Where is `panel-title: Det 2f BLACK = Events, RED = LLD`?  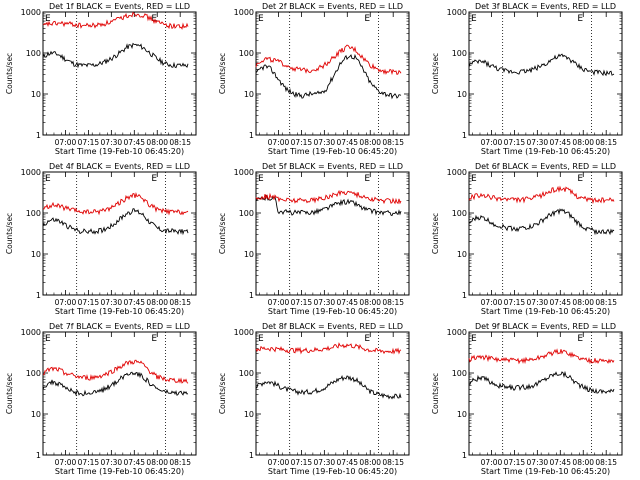 panel-title: Det 2f BLACK = Events, RED = LLD is located at coordinates (332, 6).